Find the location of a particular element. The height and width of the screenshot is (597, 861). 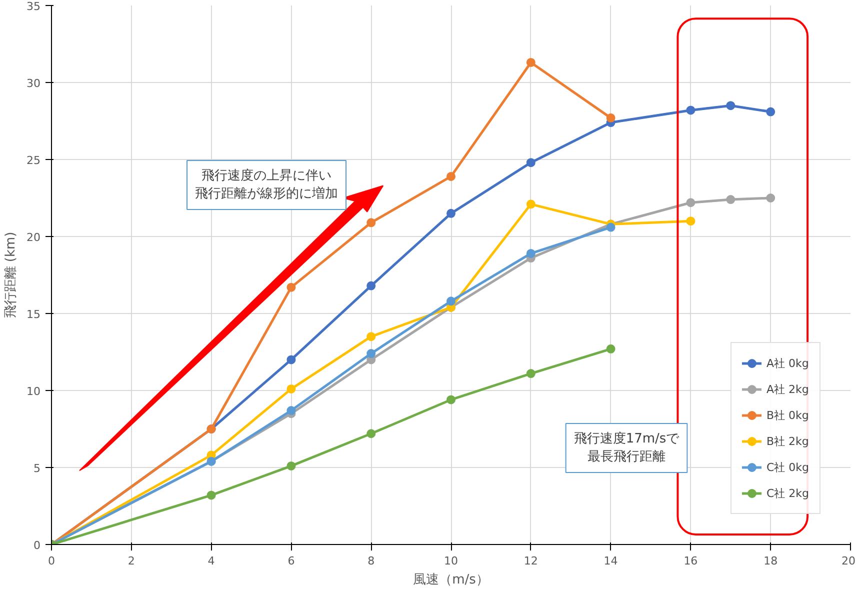

y-tick-label: 20 is located at coordinates (33, 237).